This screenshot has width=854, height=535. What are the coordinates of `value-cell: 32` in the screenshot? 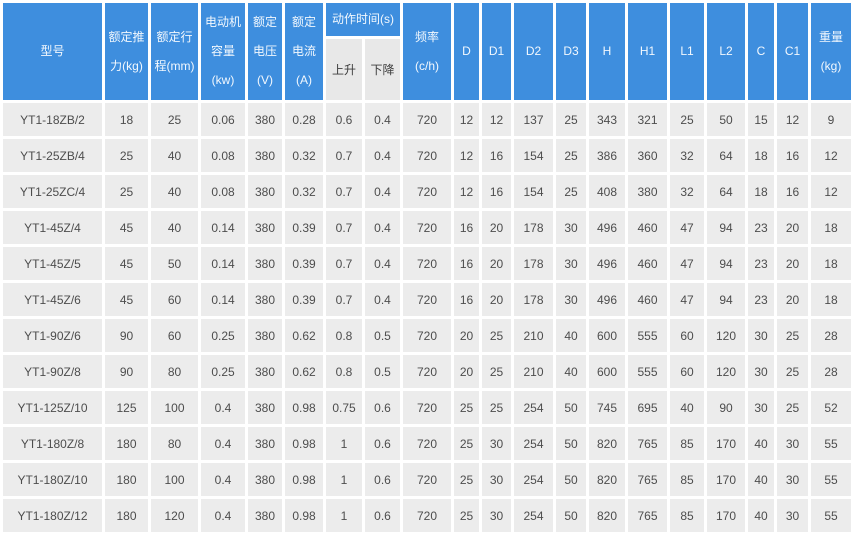 It's located at (687, 155).